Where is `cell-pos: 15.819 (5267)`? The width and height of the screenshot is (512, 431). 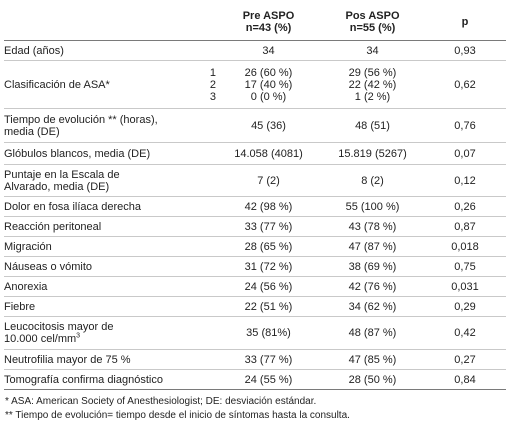
cell-pos: 15.819 (5267) is located at coordinates (372, 153).